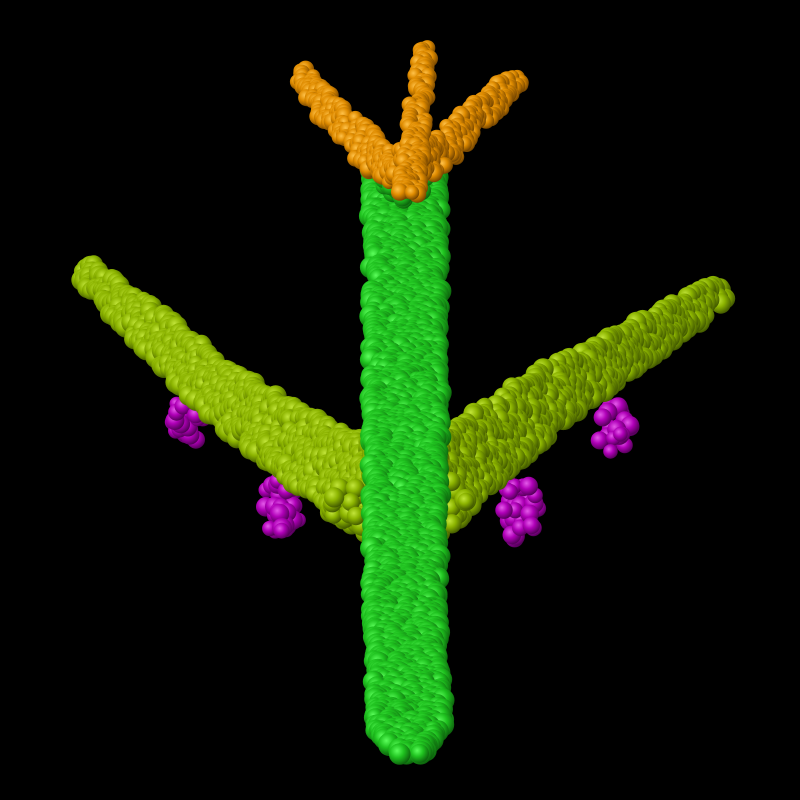 The image size is (800, 800). I want to click on engines-parts, so click(402, 469).